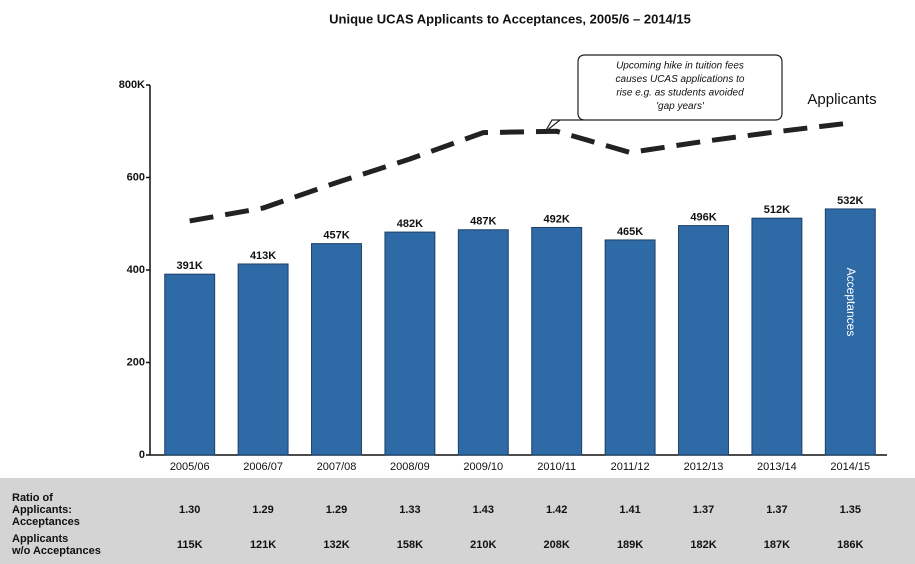 This screenshot has height=564, width=915. I want to click on row-label: Ratio of, so click(32, 498).